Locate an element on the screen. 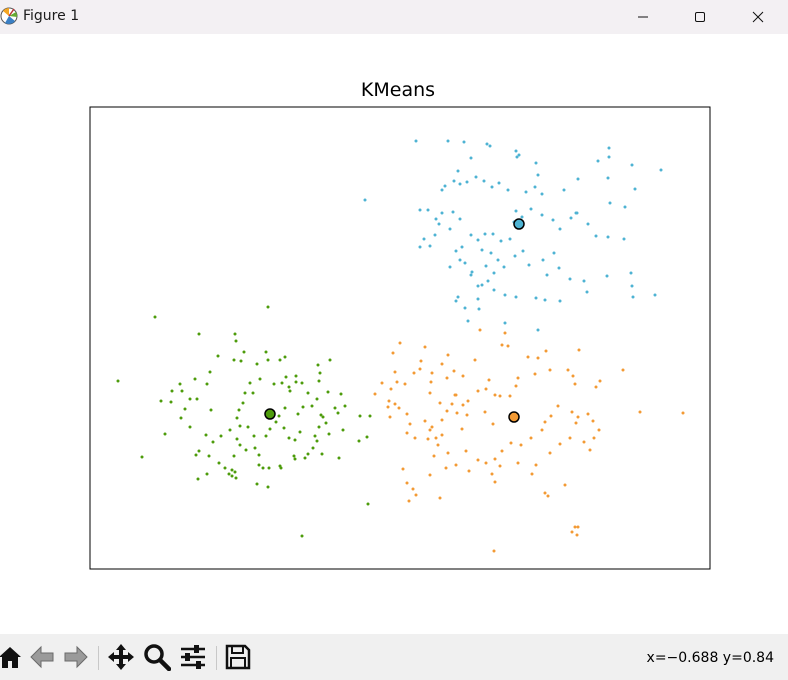 The width and height of the screenshot is (788, 680). save-icon is located at coordinates (238, 657).